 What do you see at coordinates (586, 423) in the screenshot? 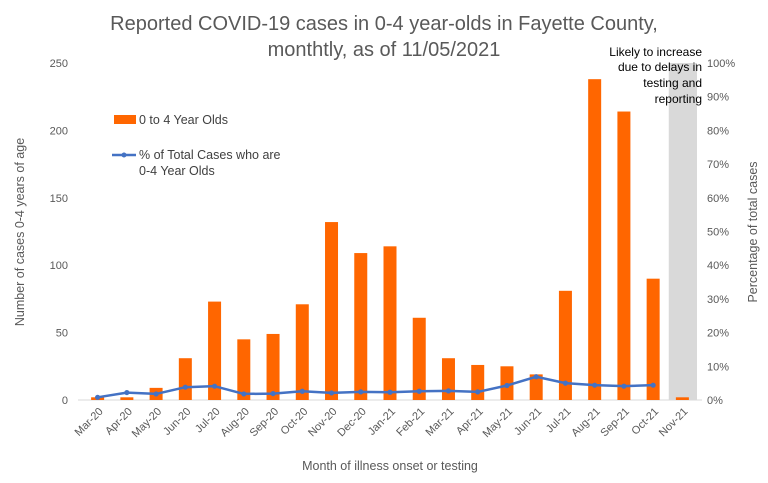
I see `x-tick-label: Aug-21` at bounding box center [586, 423].